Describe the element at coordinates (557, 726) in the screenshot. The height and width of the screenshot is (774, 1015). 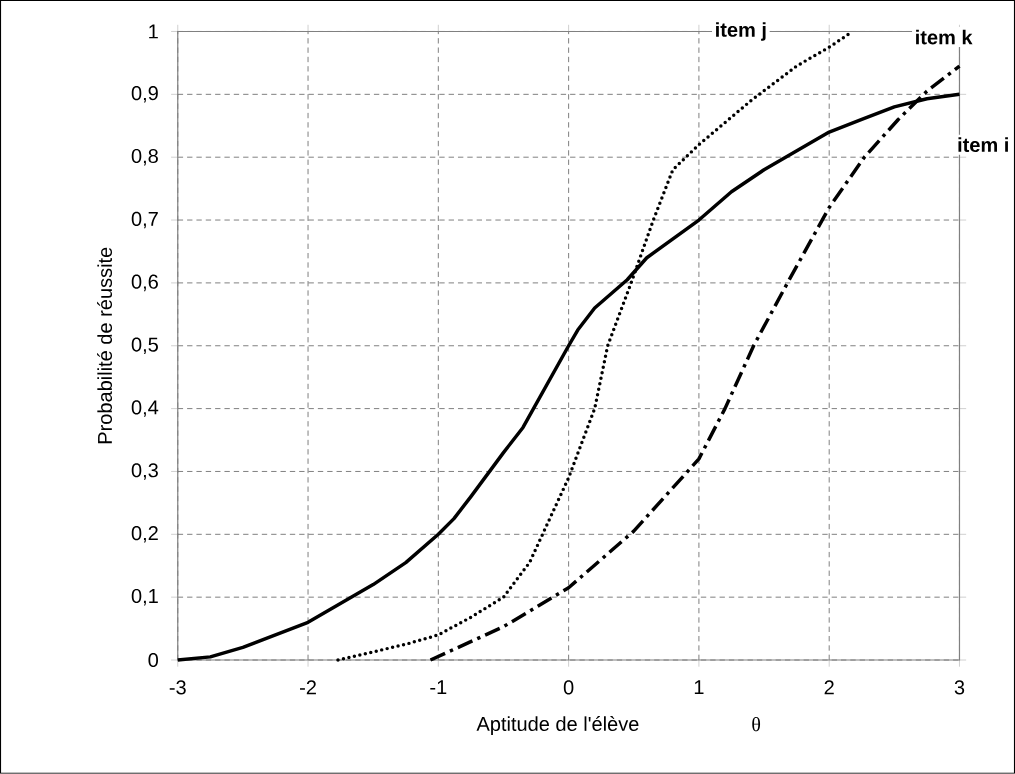
I see `x-axis-title: Aptitude de l'élève` at that location.